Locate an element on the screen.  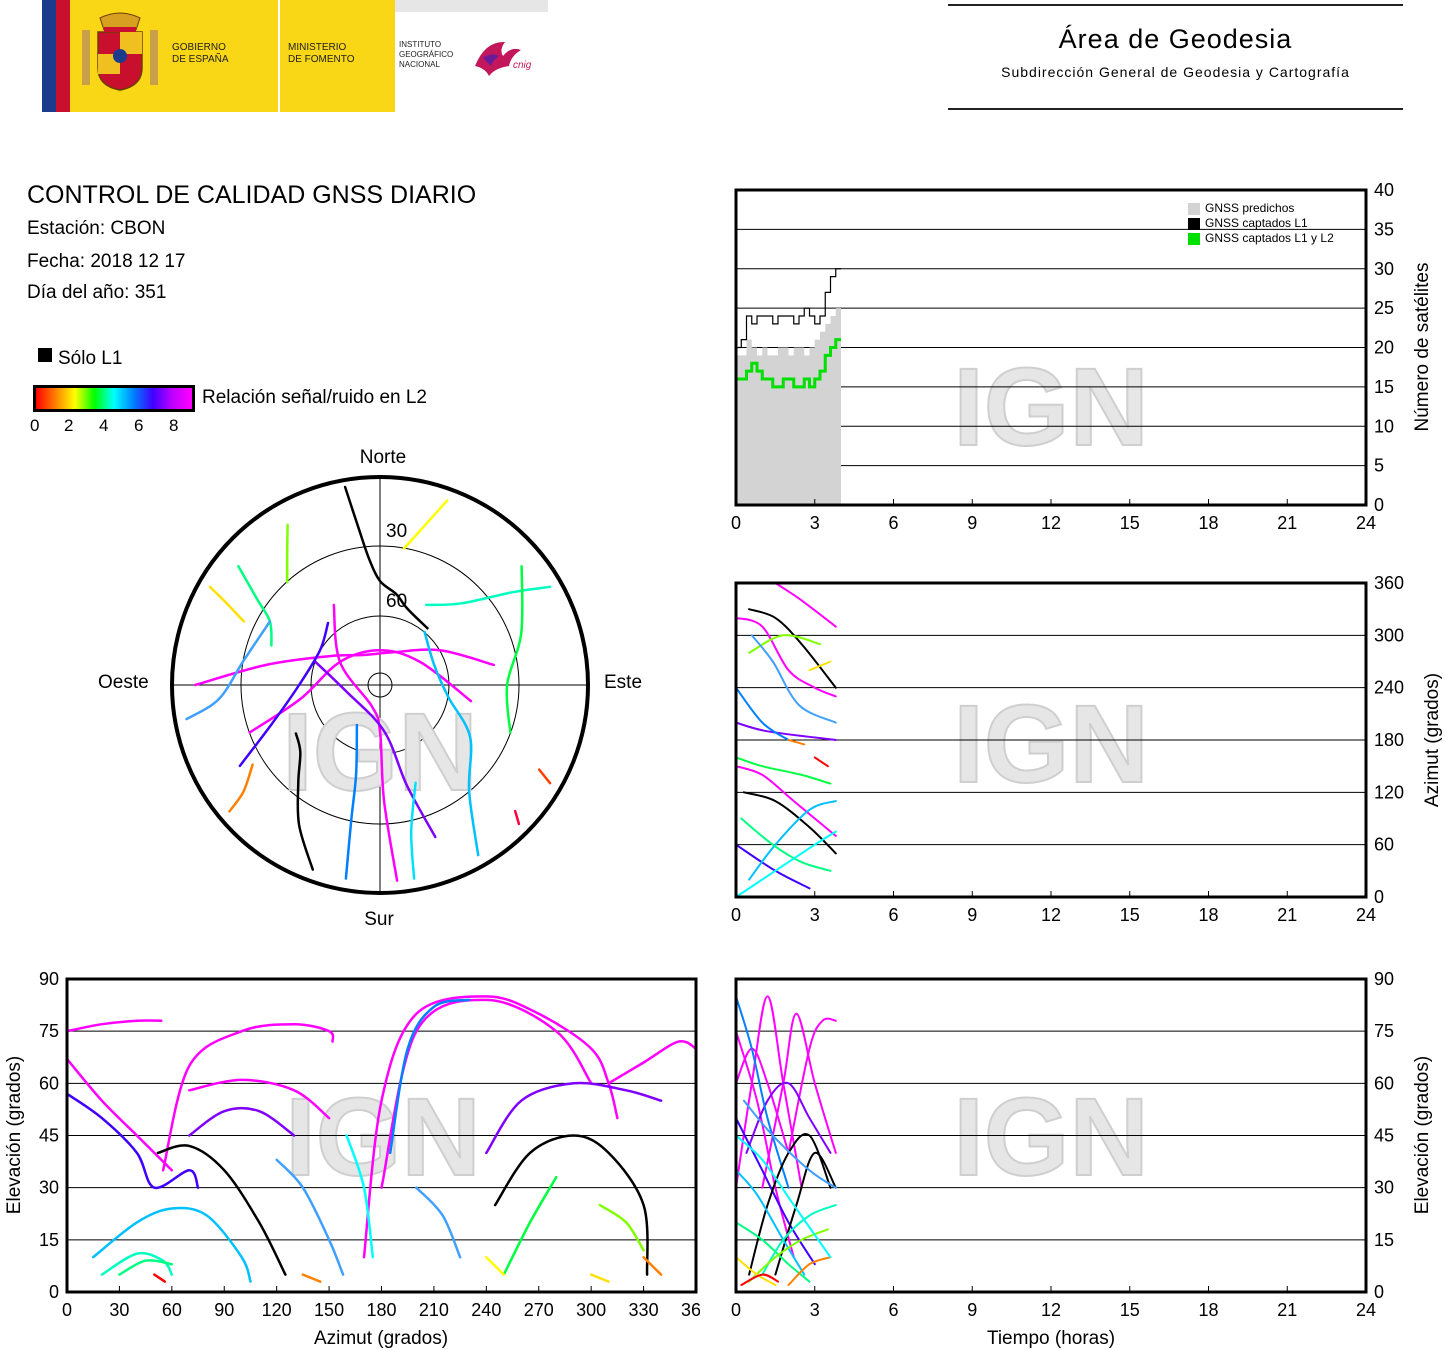
x-tick-label: 270 is located at coordinates (539, 1310).